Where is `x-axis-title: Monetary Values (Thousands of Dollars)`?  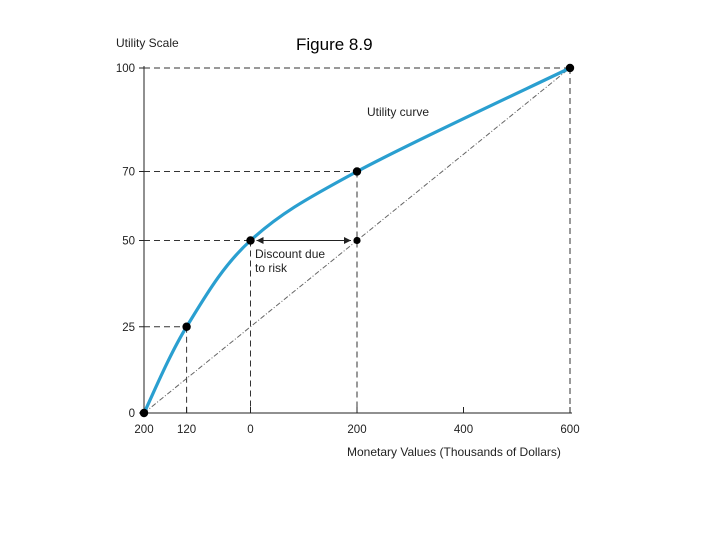
x-axis-title: Monetary Values (Thousands of Dollars) is located at coordinates (454, 452).